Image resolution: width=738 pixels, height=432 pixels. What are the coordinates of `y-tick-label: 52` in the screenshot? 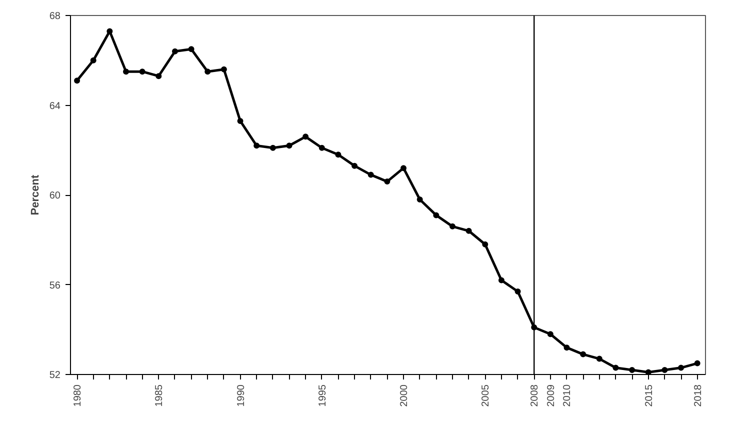 It's located at (55, 375).